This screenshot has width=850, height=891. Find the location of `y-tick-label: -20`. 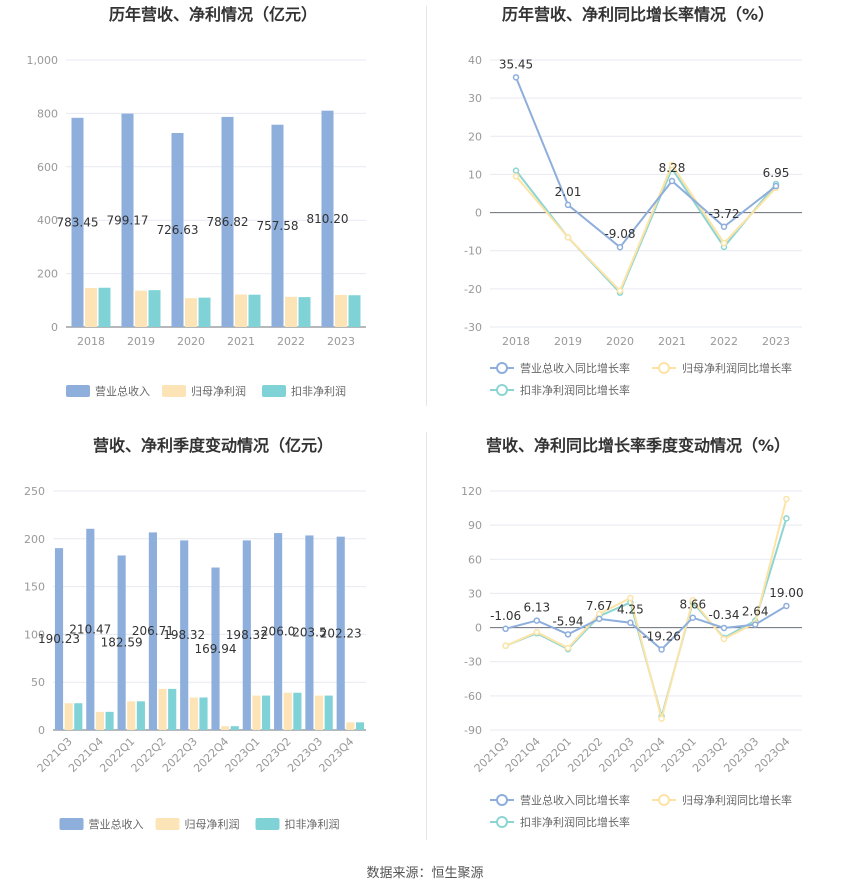

y-tick-label: -20 is located at coordinates (473, 289).